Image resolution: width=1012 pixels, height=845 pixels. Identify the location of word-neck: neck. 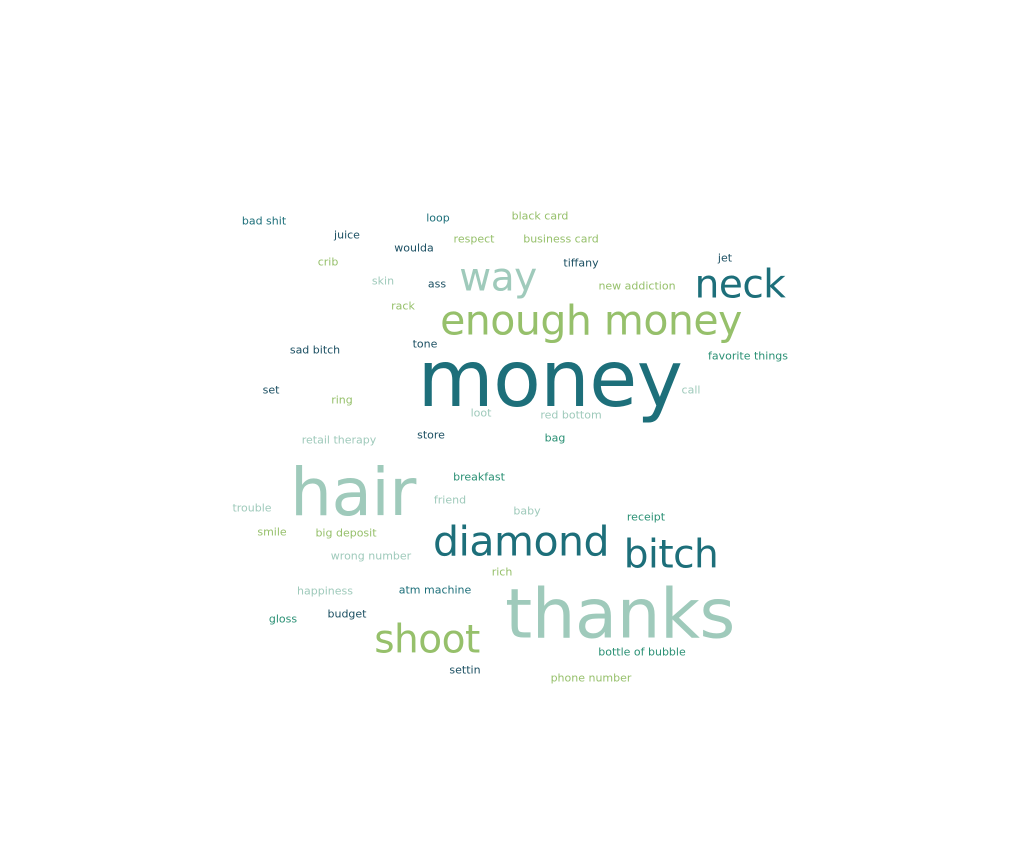
(740, 285).